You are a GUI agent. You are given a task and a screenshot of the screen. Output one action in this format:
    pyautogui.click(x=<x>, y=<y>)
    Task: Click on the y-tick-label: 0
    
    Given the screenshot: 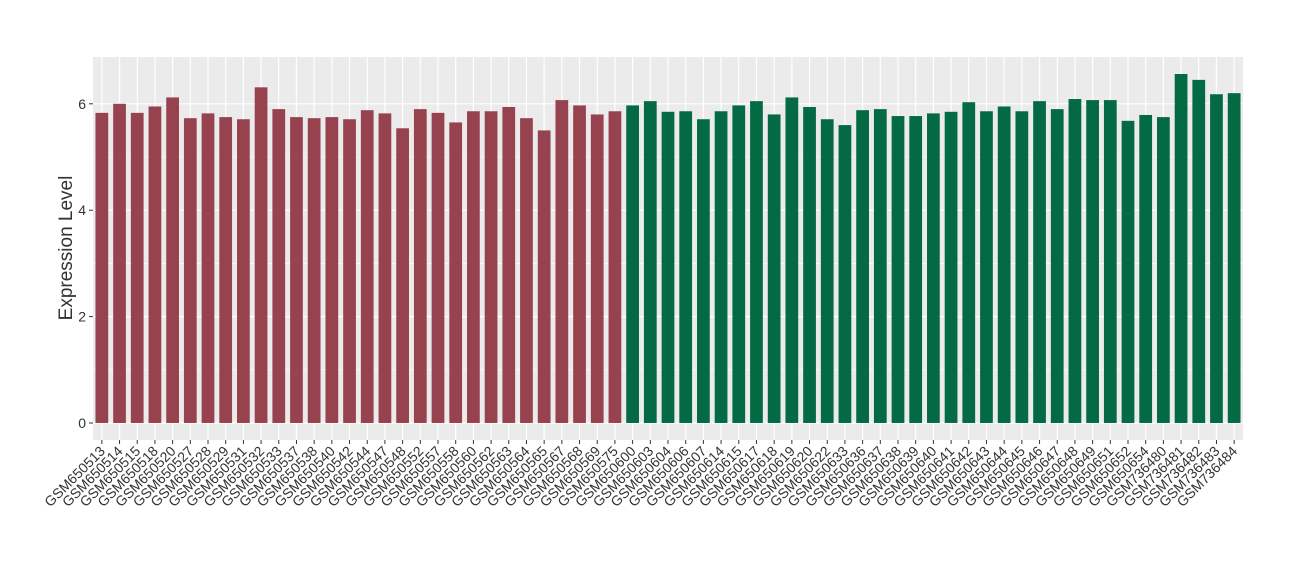 What is the action you would take?
    pyautogui.click(x=82, y=423)
    